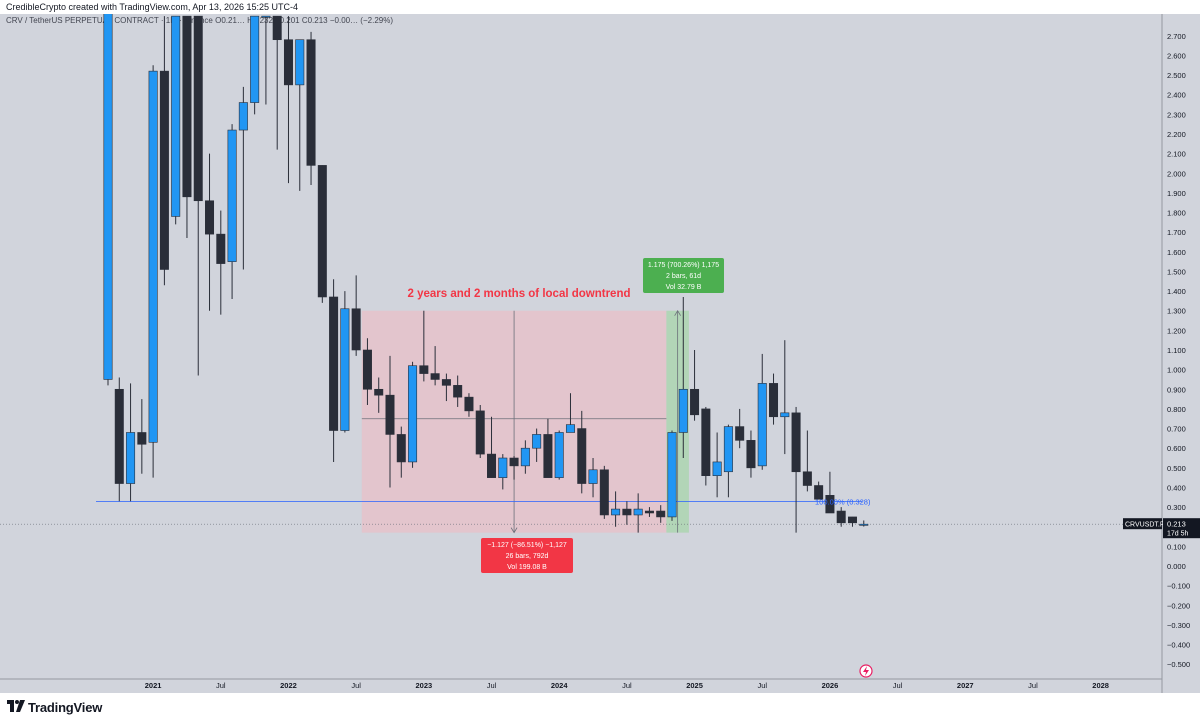 The height and width of the screenshot is (723, 1200). Describe the element at coordinates (1176, 252) in the screenshot. I see `y-tick-label: 1.600` at that location.